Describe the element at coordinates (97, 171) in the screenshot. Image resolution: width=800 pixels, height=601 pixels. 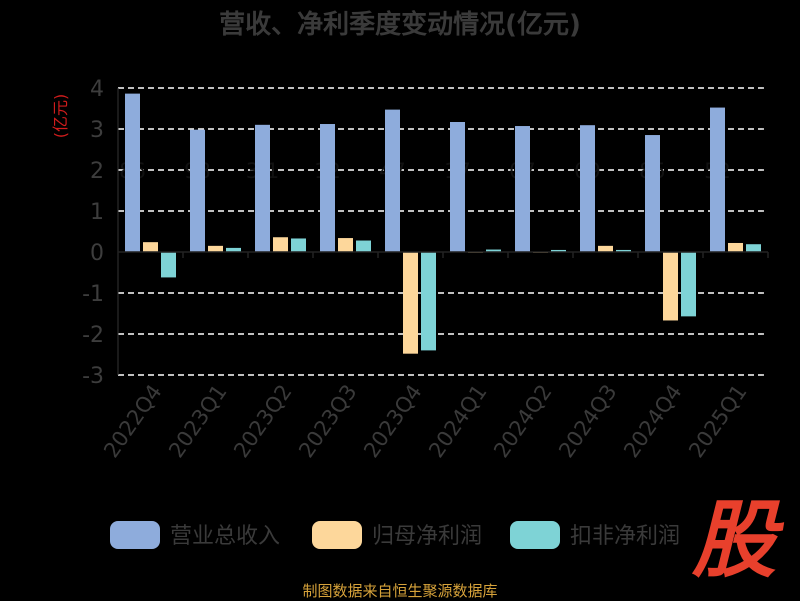
I see `y-tick-label: 2` at that location.